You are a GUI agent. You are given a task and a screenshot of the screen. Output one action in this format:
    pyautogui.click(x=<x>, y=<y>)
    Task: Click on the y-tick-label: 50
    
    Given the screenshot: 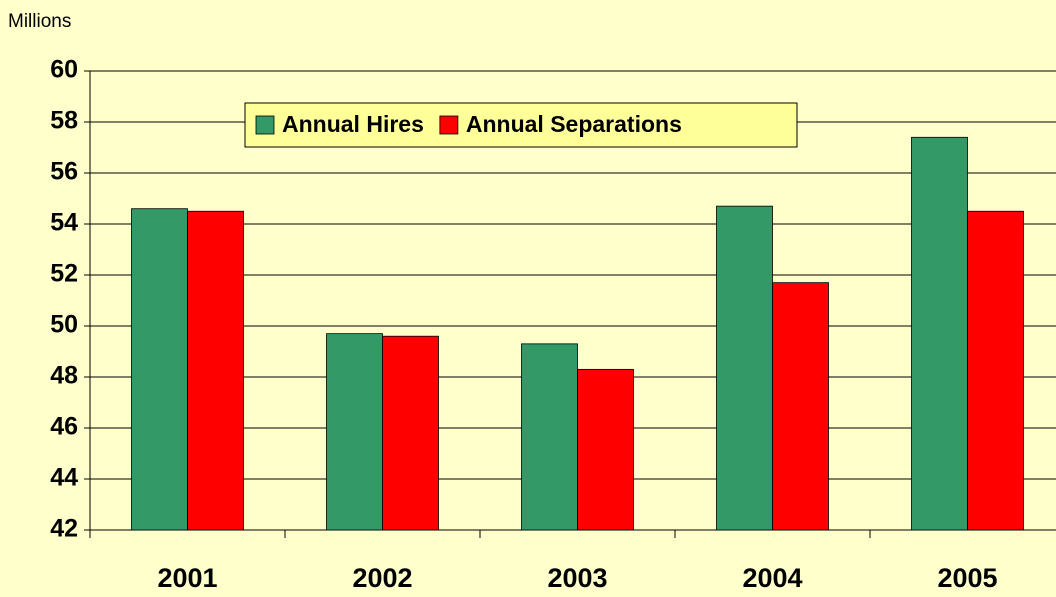 What is the action you would take?
    pyautogui.click(x=64, y=325)
    